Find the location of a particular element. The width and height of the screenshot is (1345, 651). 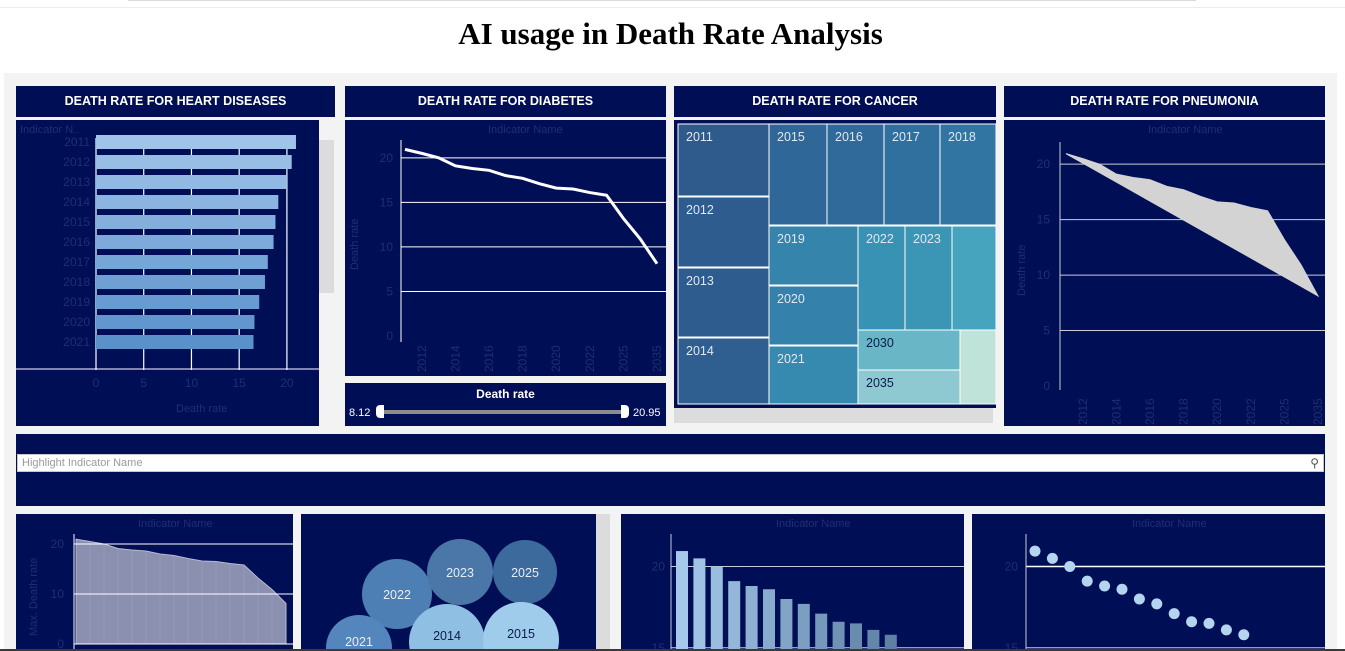

diabetes-xtick-label: 2014 is located at coordinates (455, 358).